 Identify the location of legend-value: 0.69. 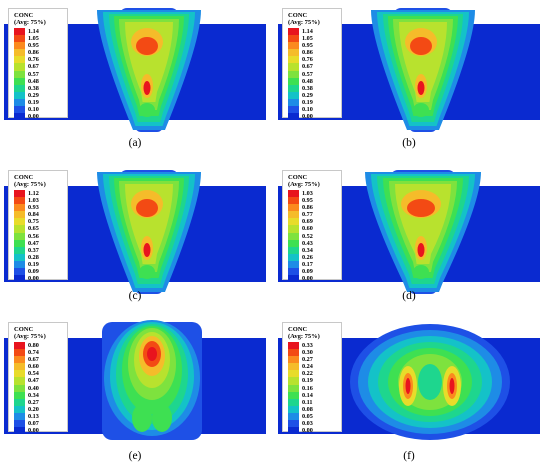
(307, 222).